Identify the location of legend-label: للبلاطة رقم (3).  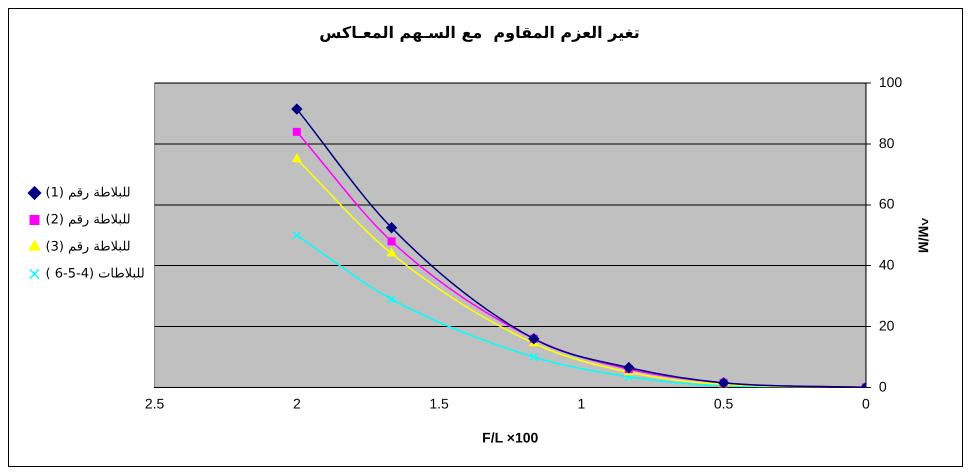
(88, 246).